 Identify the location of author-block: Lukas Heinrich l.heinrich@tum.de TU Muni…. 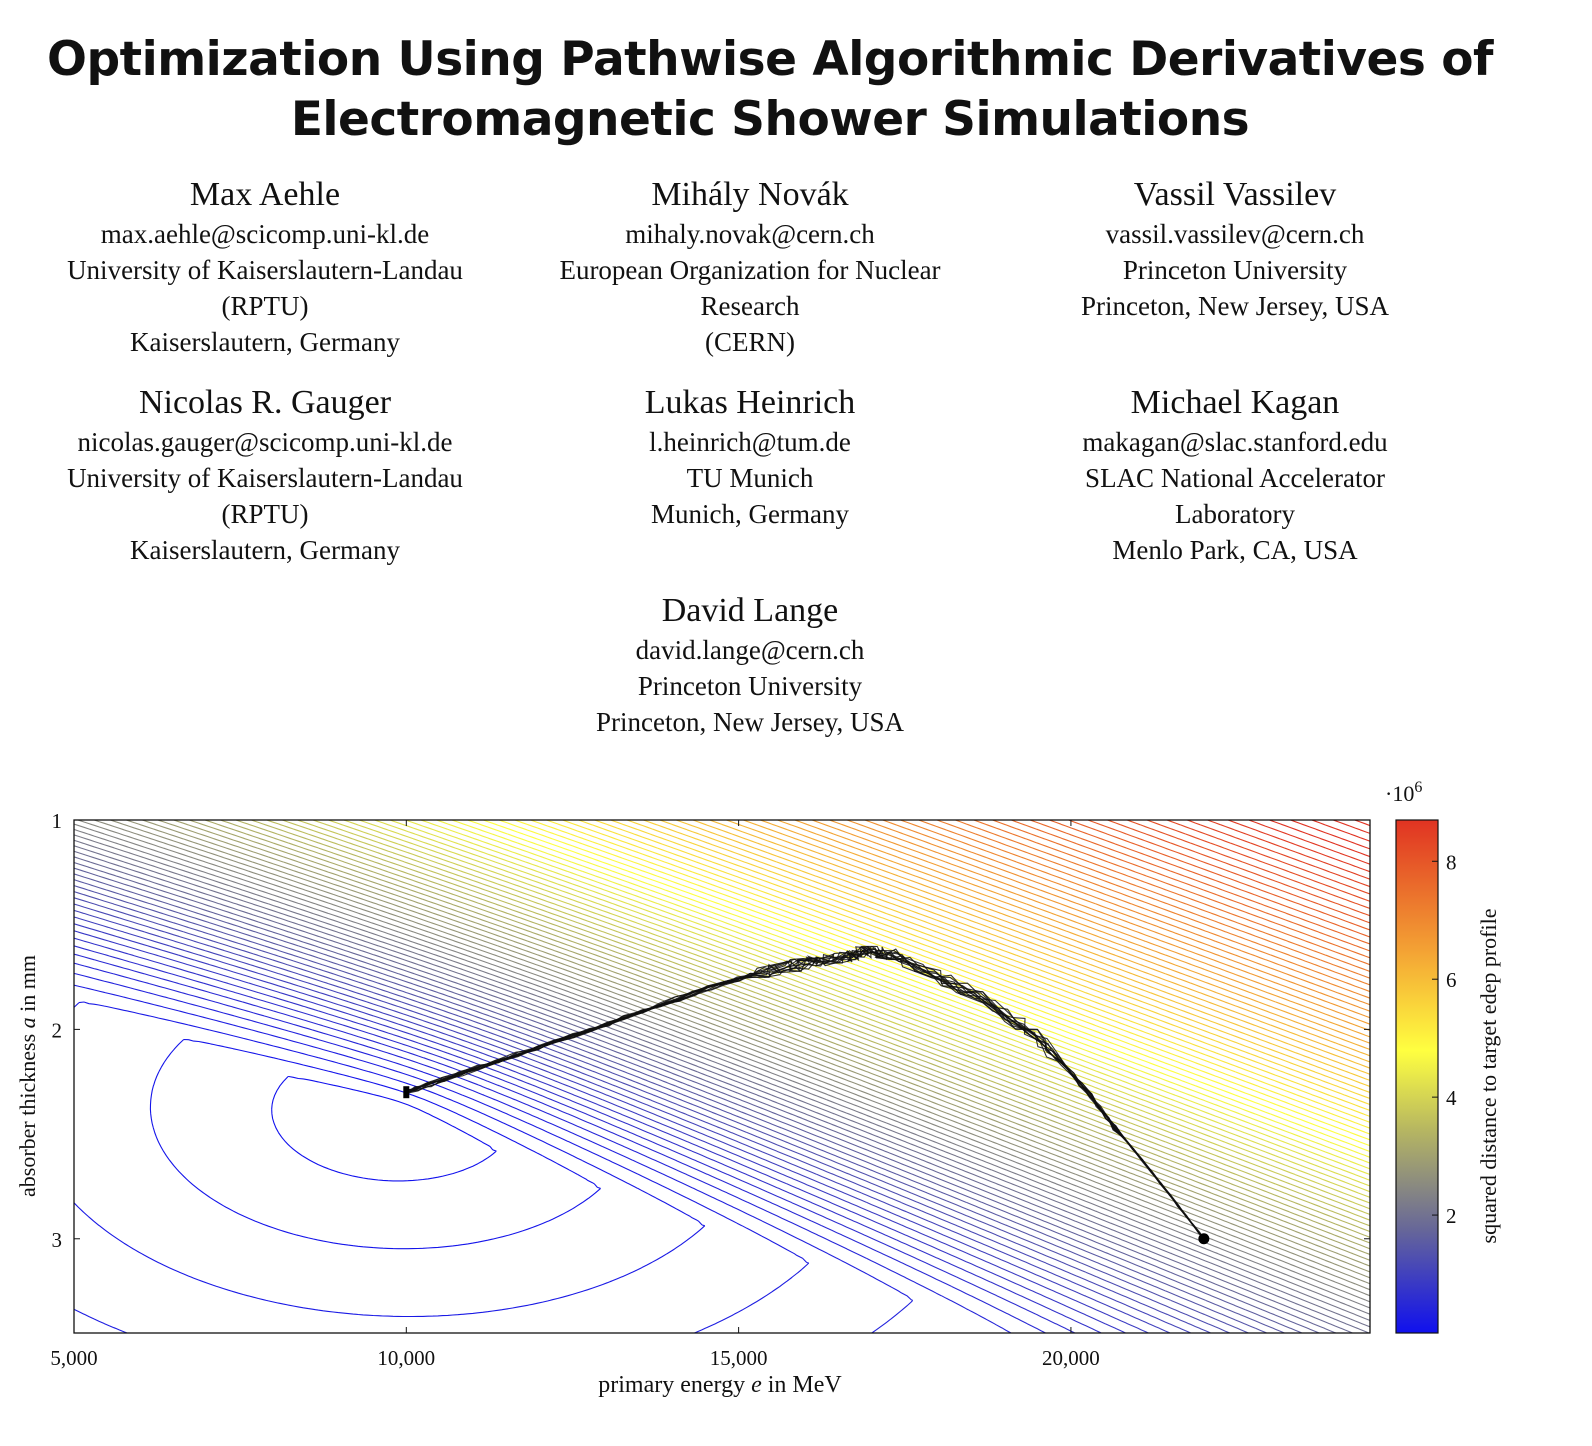
(750, 457).